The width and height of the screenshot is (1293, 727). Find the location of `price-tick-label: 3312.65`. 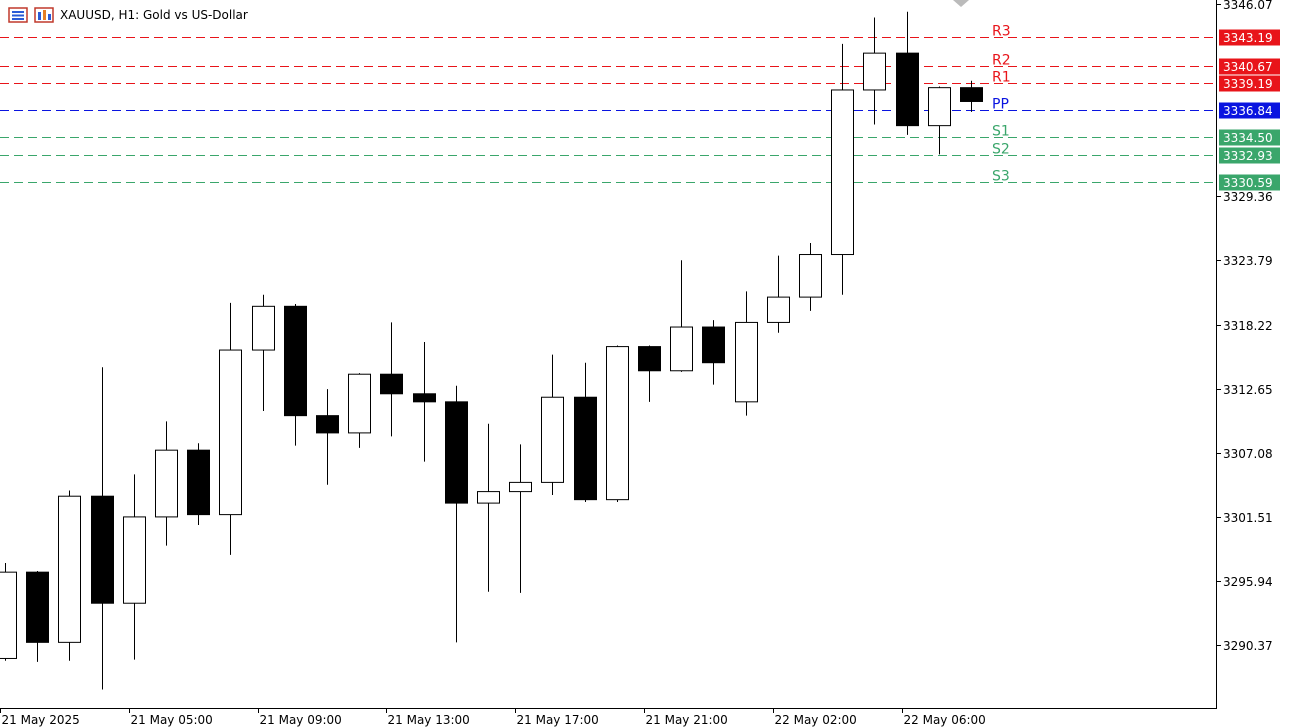

price-tick-label: 3312.65 is located at coordinates (1248, 390).